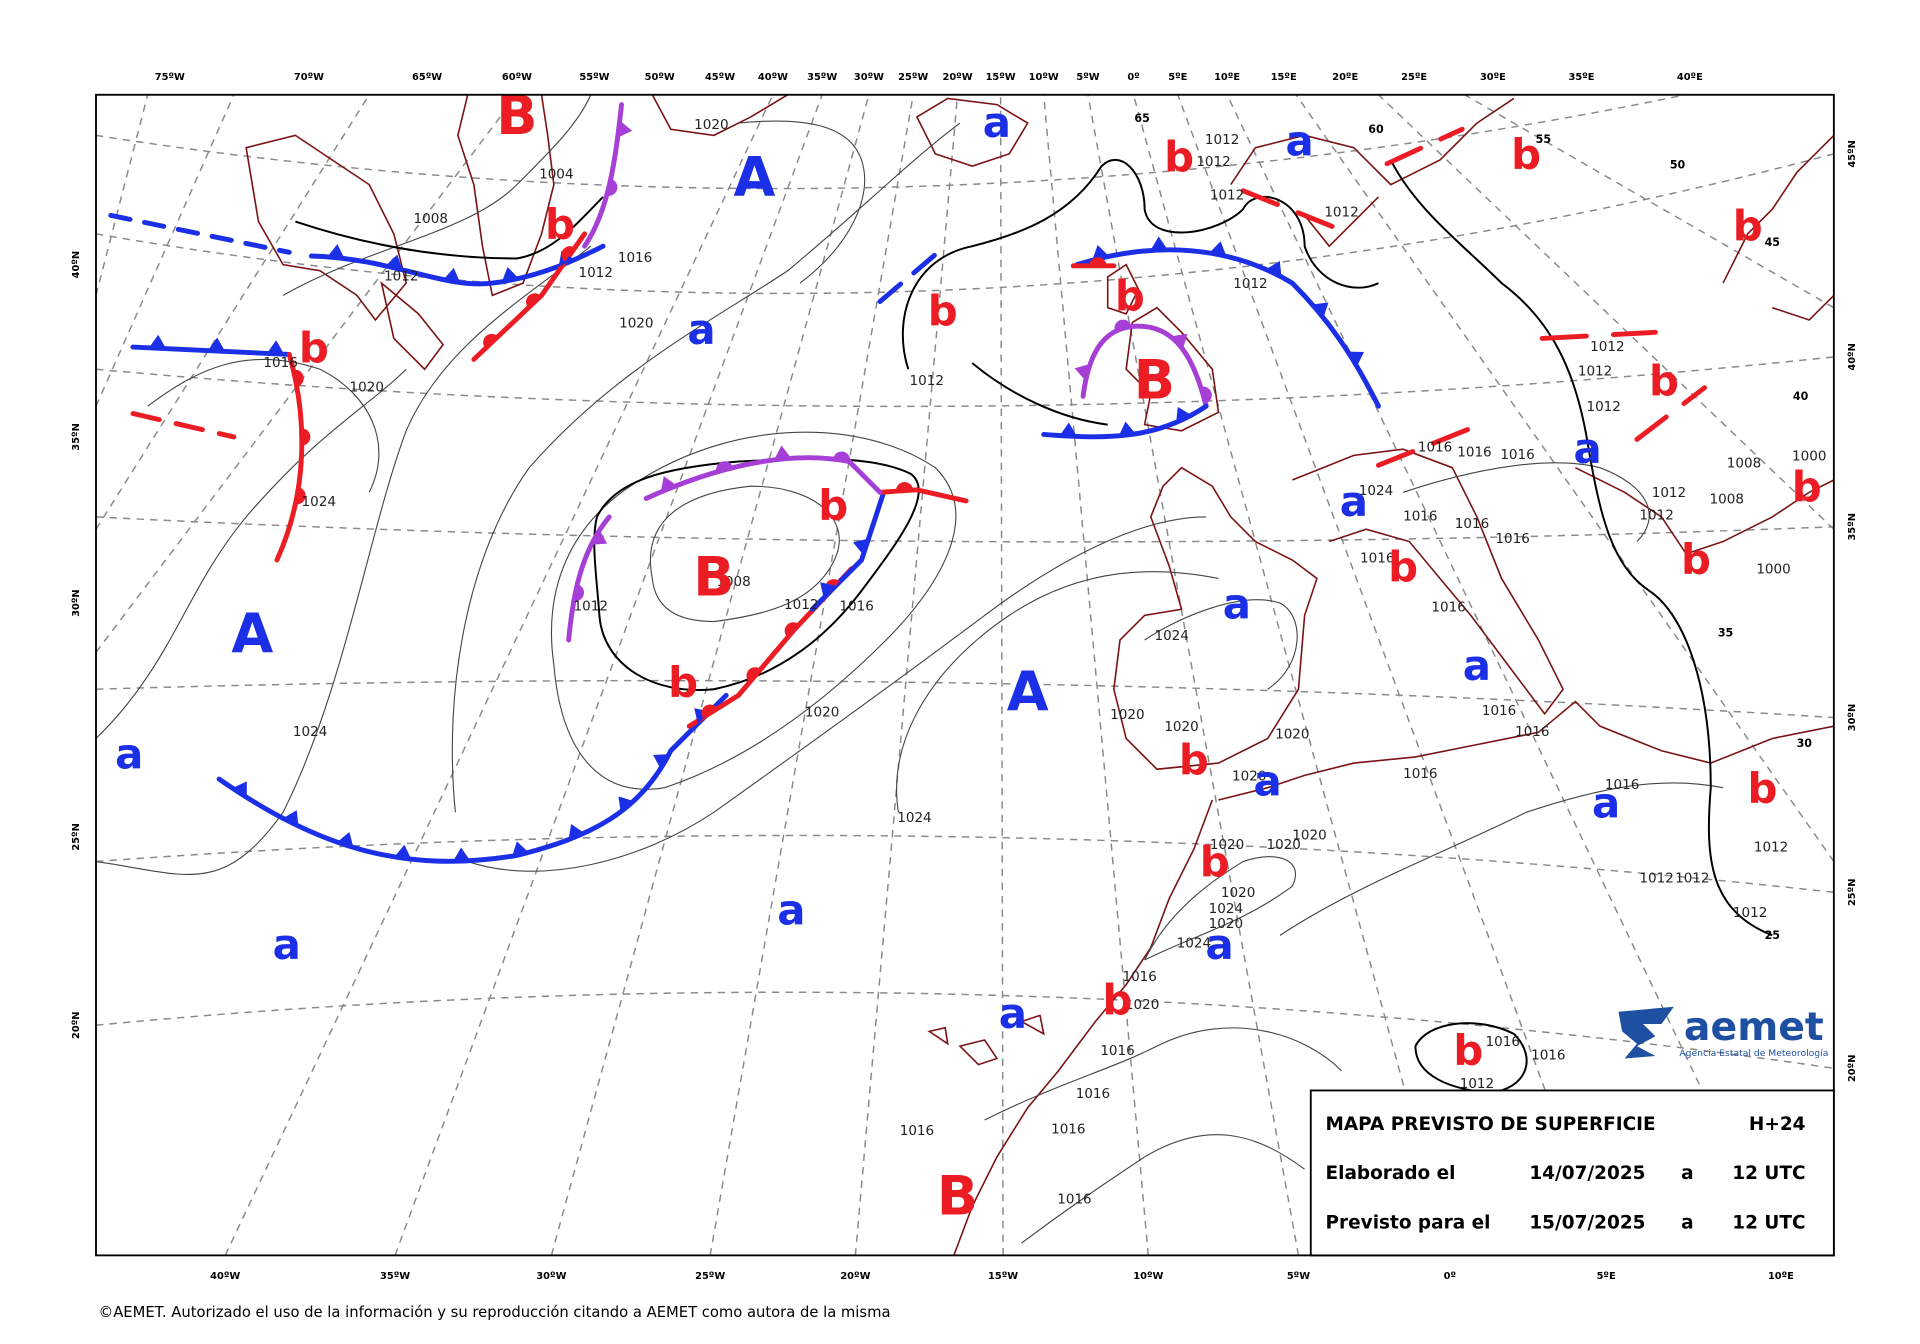 The image size is (1920, 1344). Describe the element at coordinates (1003, 1276) in the screenshot. I see `longitude-label: 15ºW` at that location.